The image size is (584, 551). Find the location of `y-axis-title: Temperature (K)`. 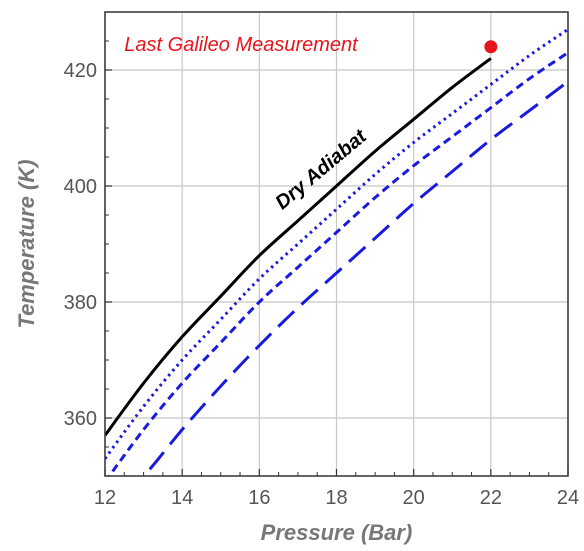

y-axis-title: Temperature (K) is located at coordinates (26, 243).